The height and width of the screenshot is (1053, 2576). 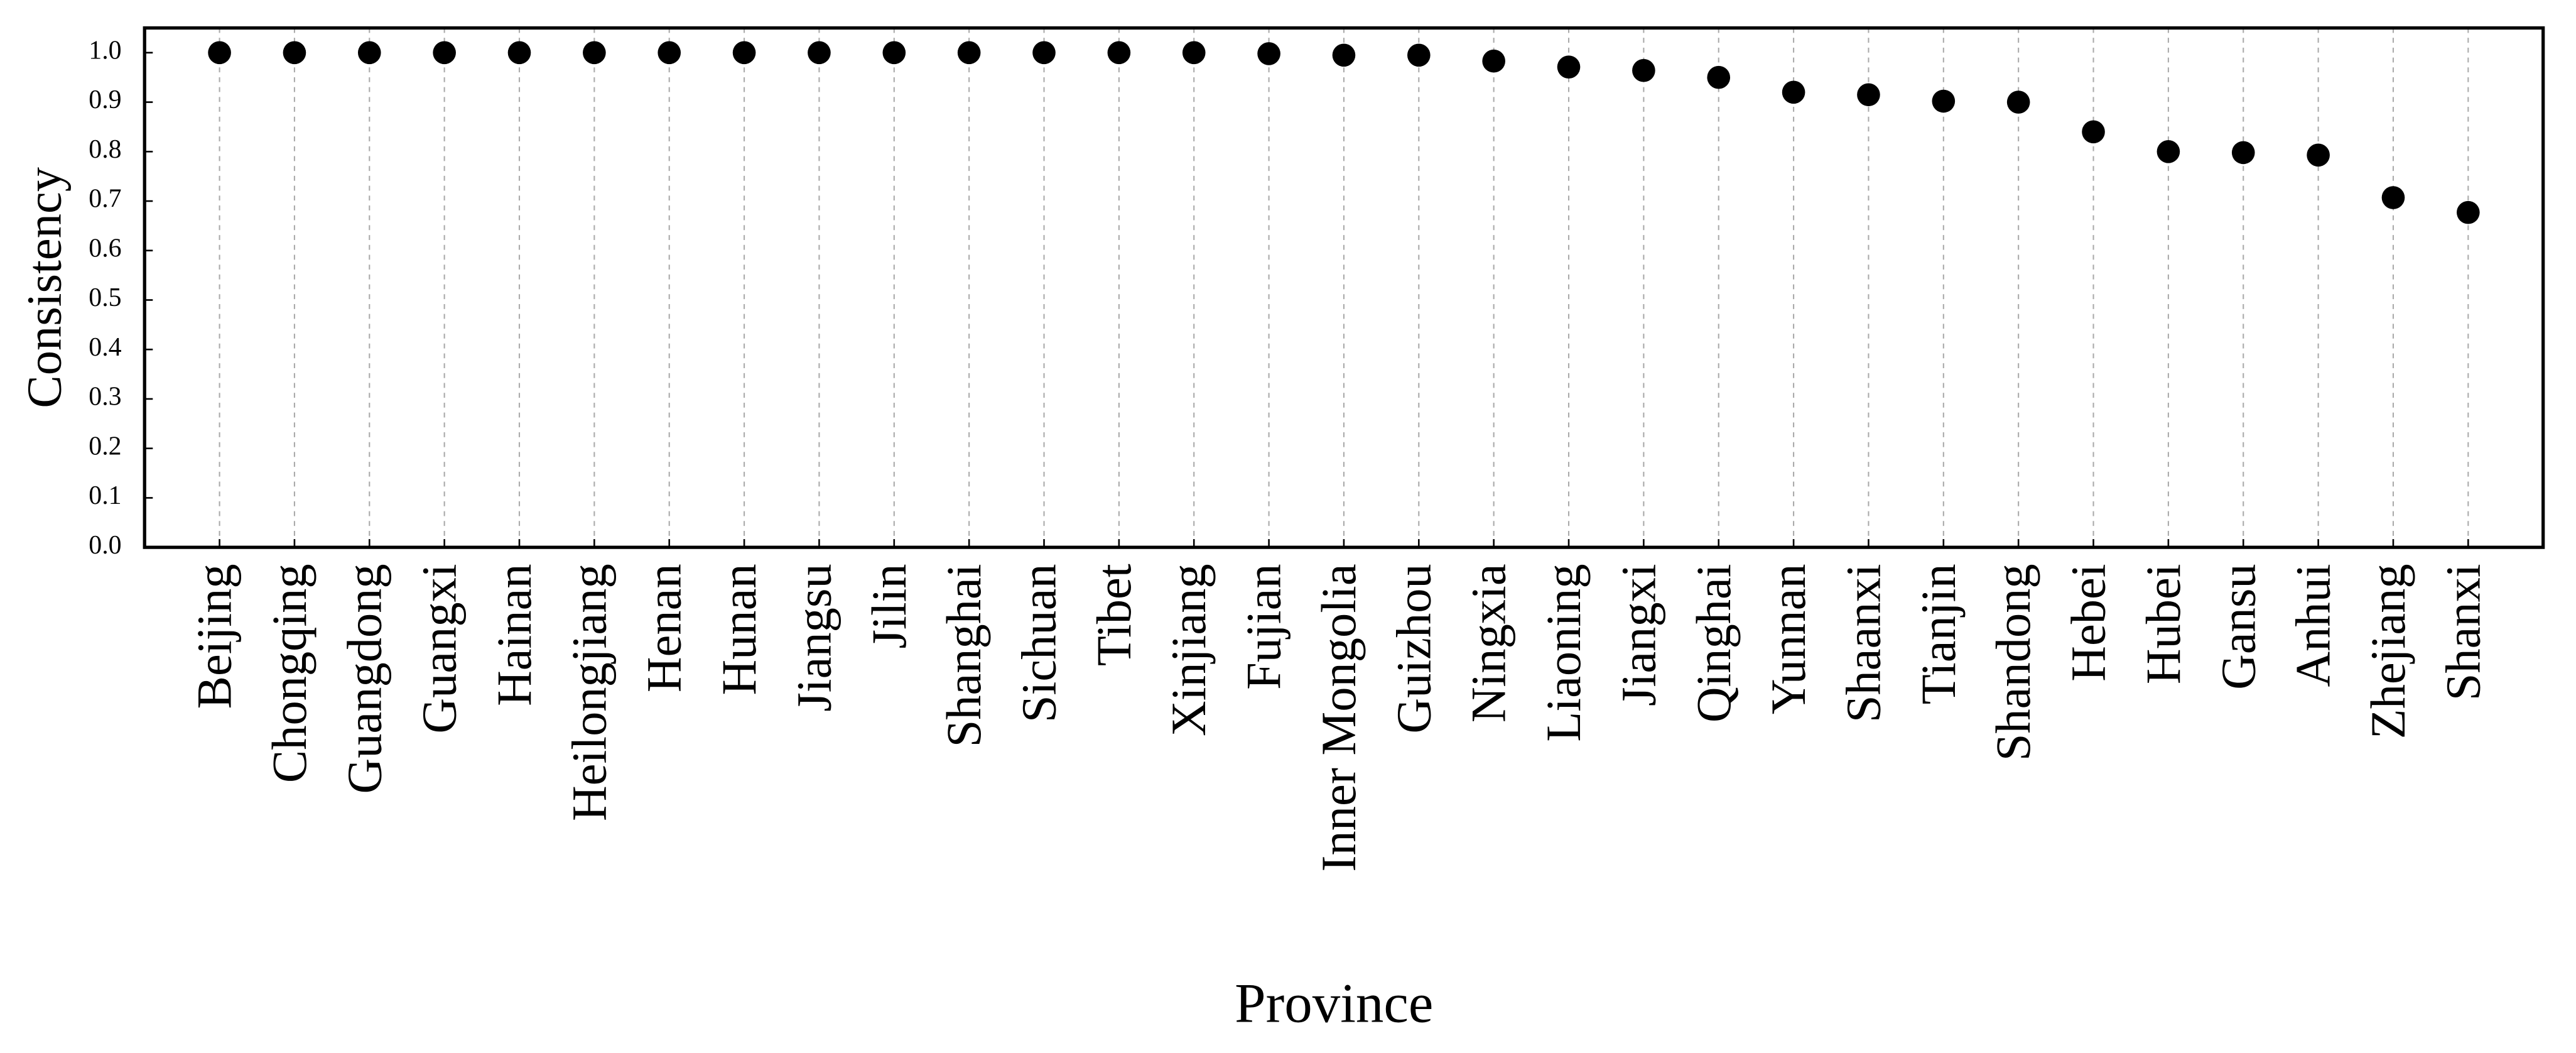 What do you see at coordinates (1189, 650) in the screenshot?
I see `x-tick-label: Xinjiang` at bounding box center [1189, 650].